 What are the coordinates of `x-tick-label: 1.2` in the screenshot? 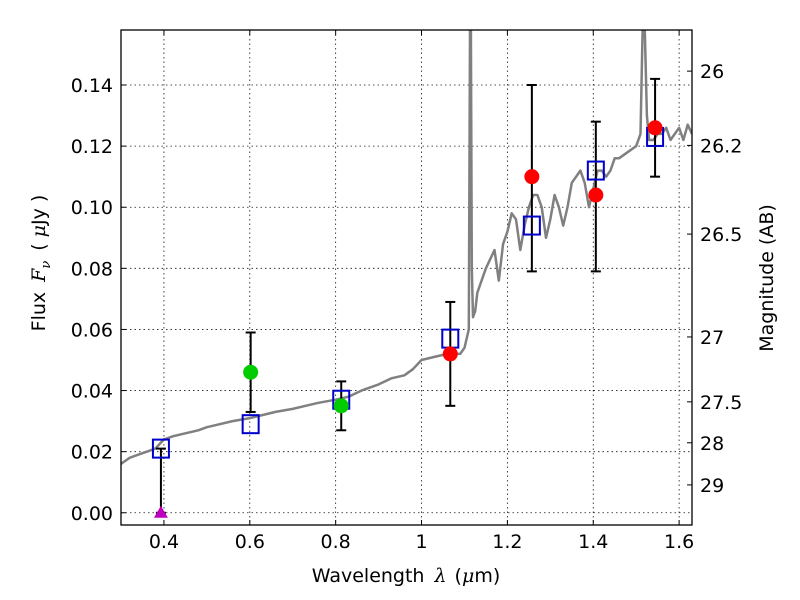 It's located at (507, 542).